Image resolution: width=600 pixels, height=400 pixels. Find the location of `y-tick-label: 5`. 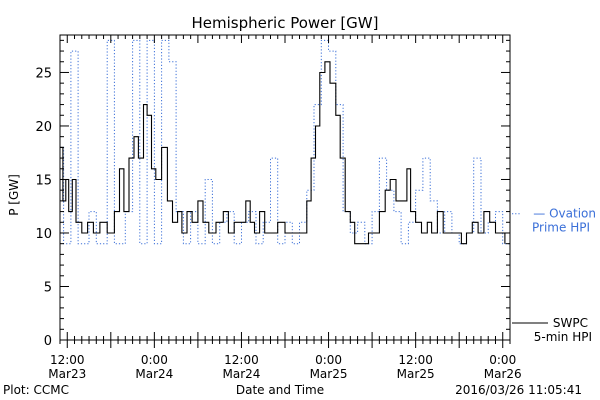

y-tick-label: 5 is located at coordinates (48, 287).